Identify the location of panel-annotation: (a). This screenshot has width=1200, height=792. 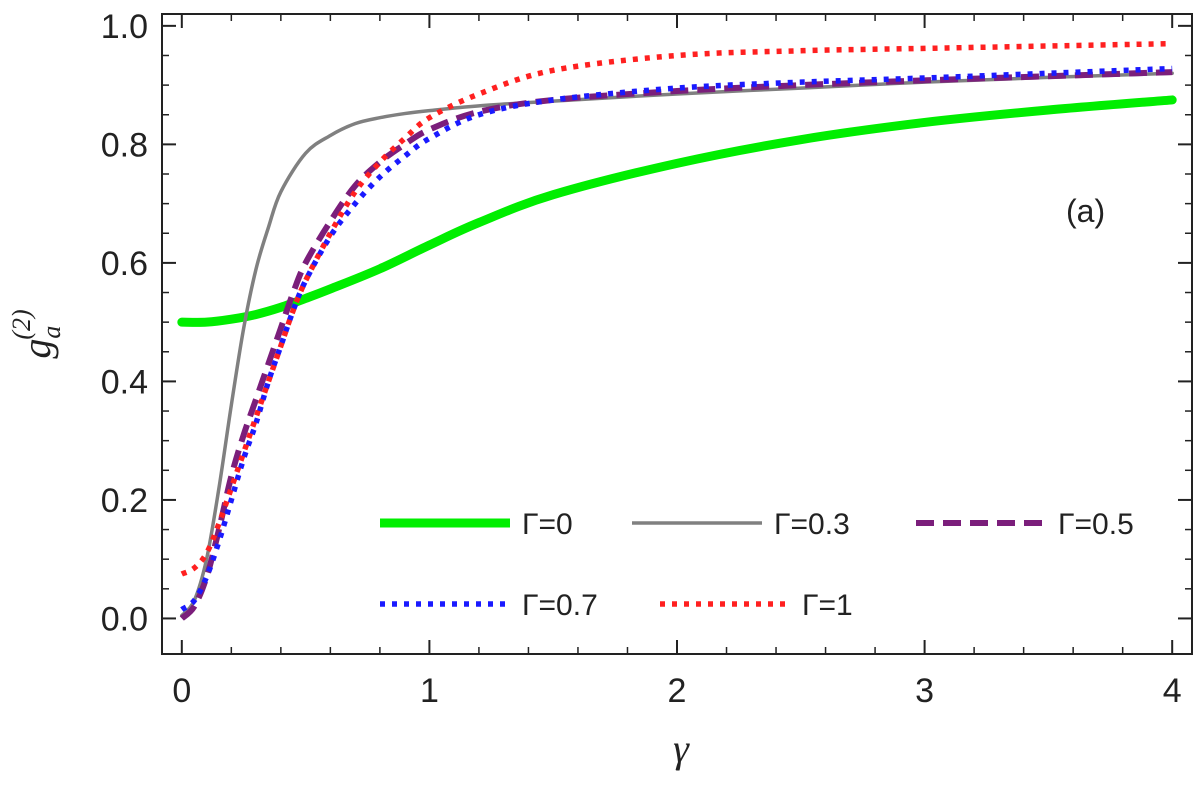
(1085, 211).